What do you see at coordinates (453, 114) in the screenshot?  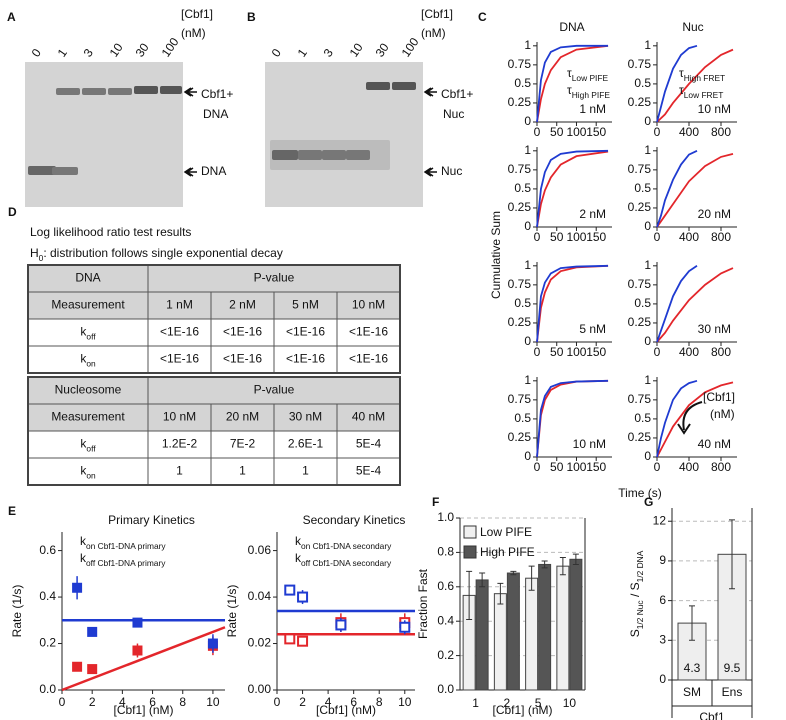 I see `band-label: Nuc` at bounding box center [453, 114].